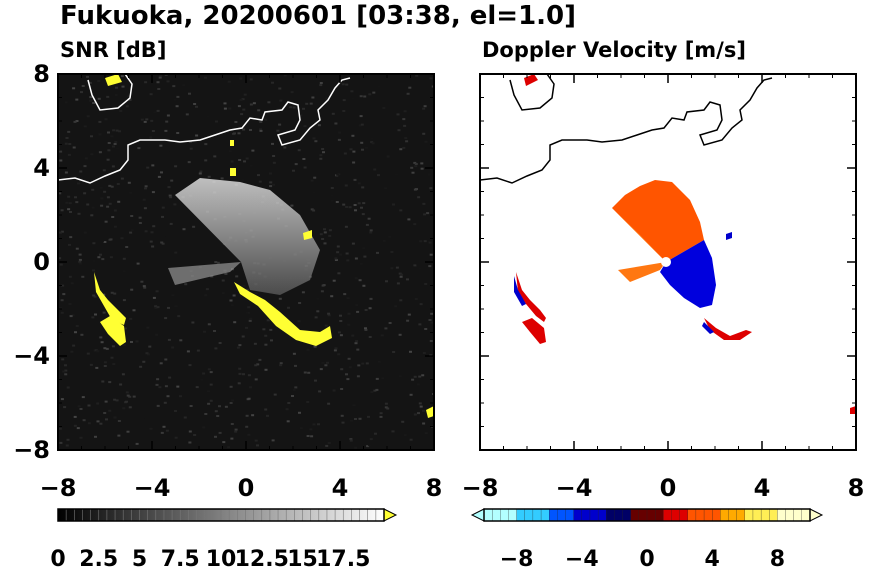 The image size is (870, 570). Describe the element at coordinates (762, 488) in the screenshot. I see `doppler-x-tick-label: 4` at that location.